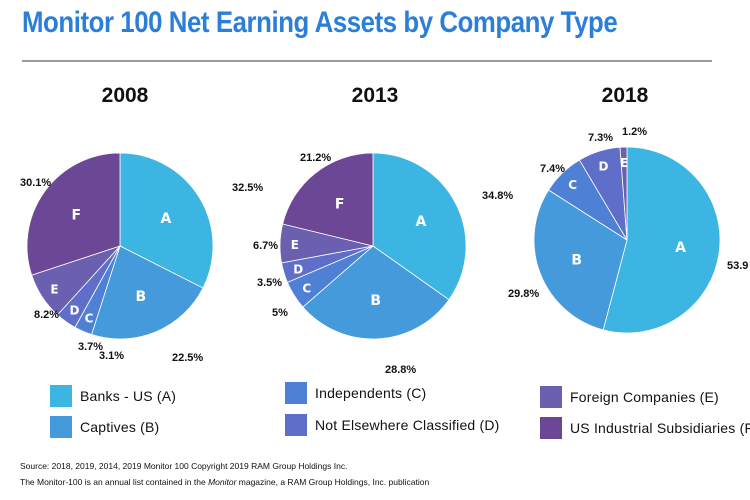 The width and height of the screenshot is (750, 500). What do you see at coordinates (660, 428) in the screenshot?
I see `legend-label-f: US Industrial Subsidiaries (F)` at bounding box center [660, 428].